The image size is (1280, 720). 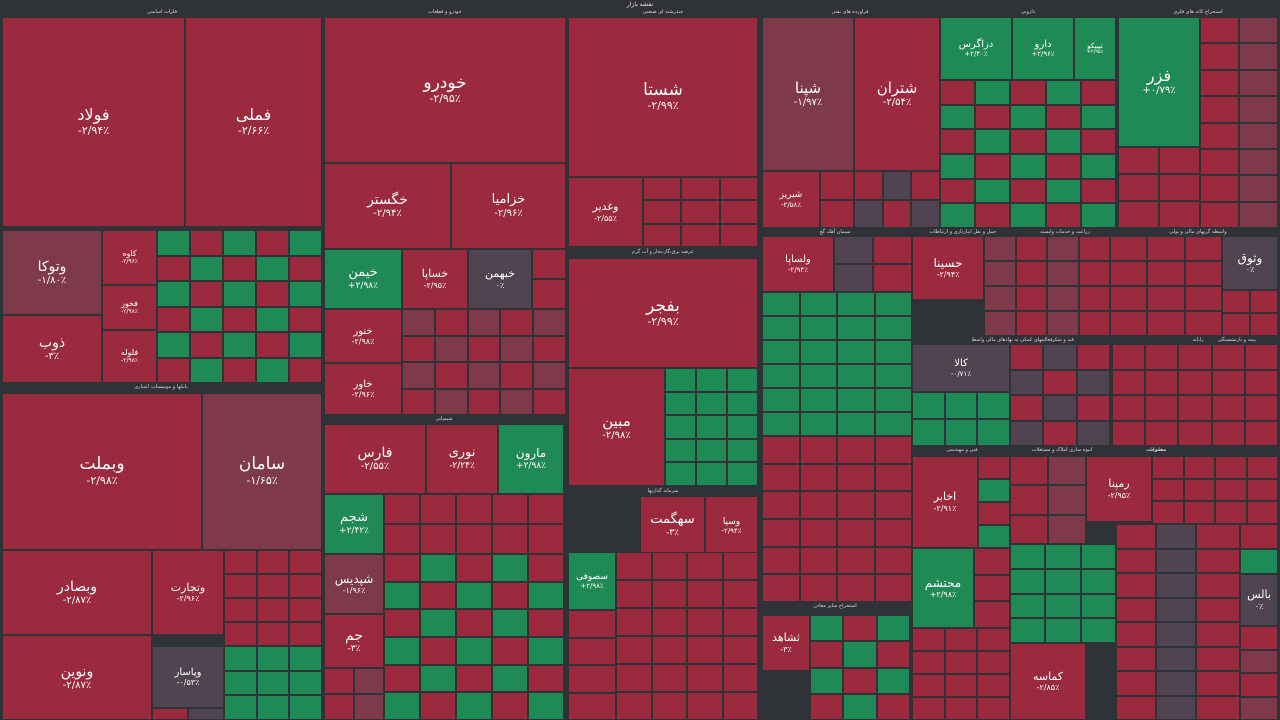 I want to click on tile-43: اخابر -۲/۹۱٪, so click(x=945, y=502).